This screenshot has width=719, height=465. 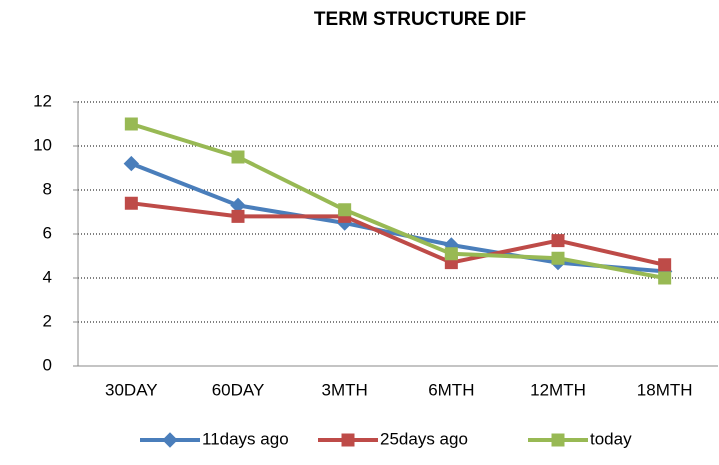 I want to click on x-tick-label: 30DAY, so click(x=131, y=389).